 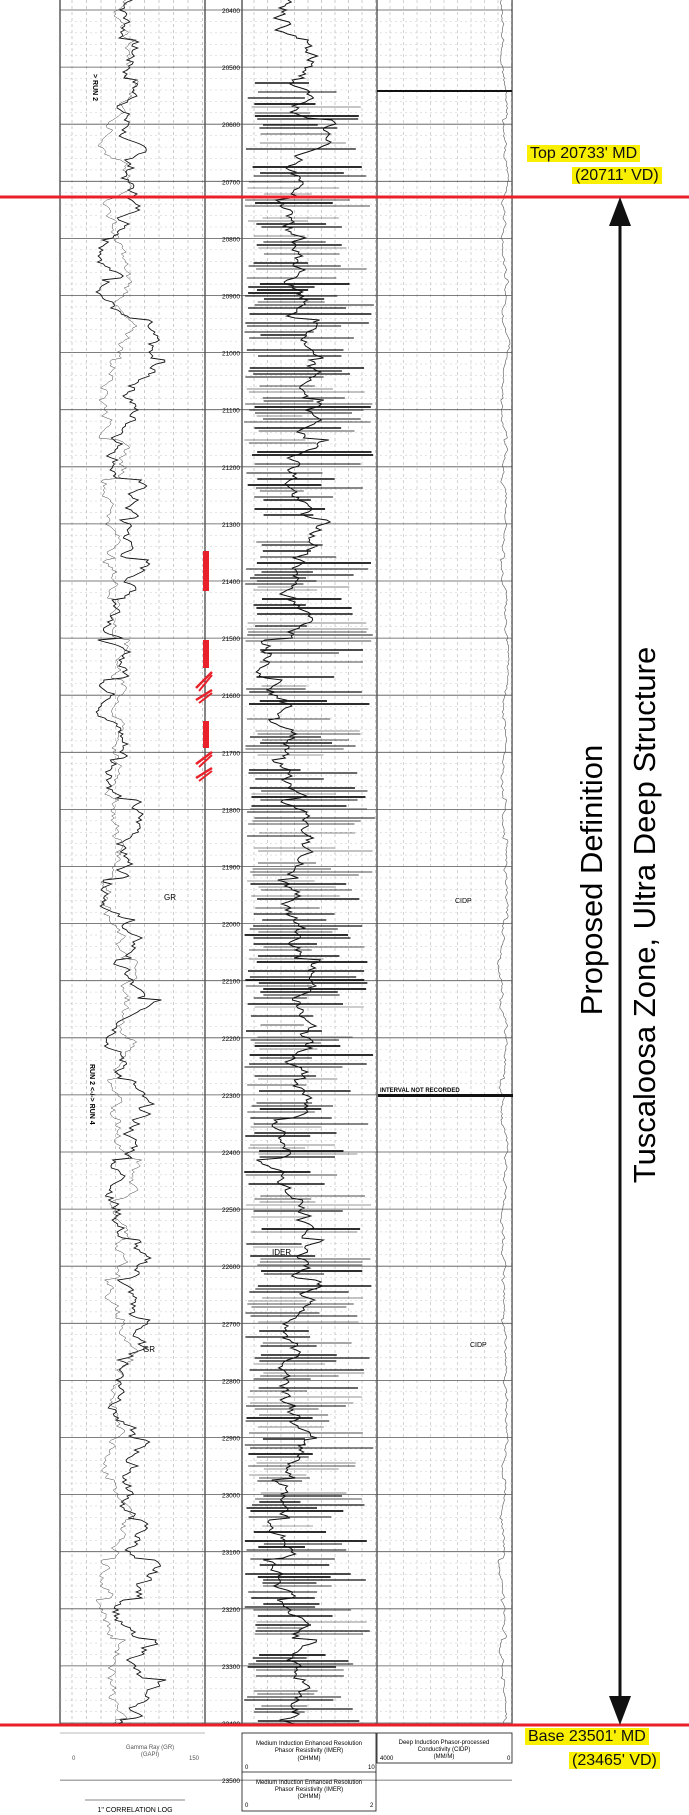 What do you see at coordinates (387, 1759) in the screenshot?
I see `cidp-header-min: 4000` at bounding box center [387, 1759].